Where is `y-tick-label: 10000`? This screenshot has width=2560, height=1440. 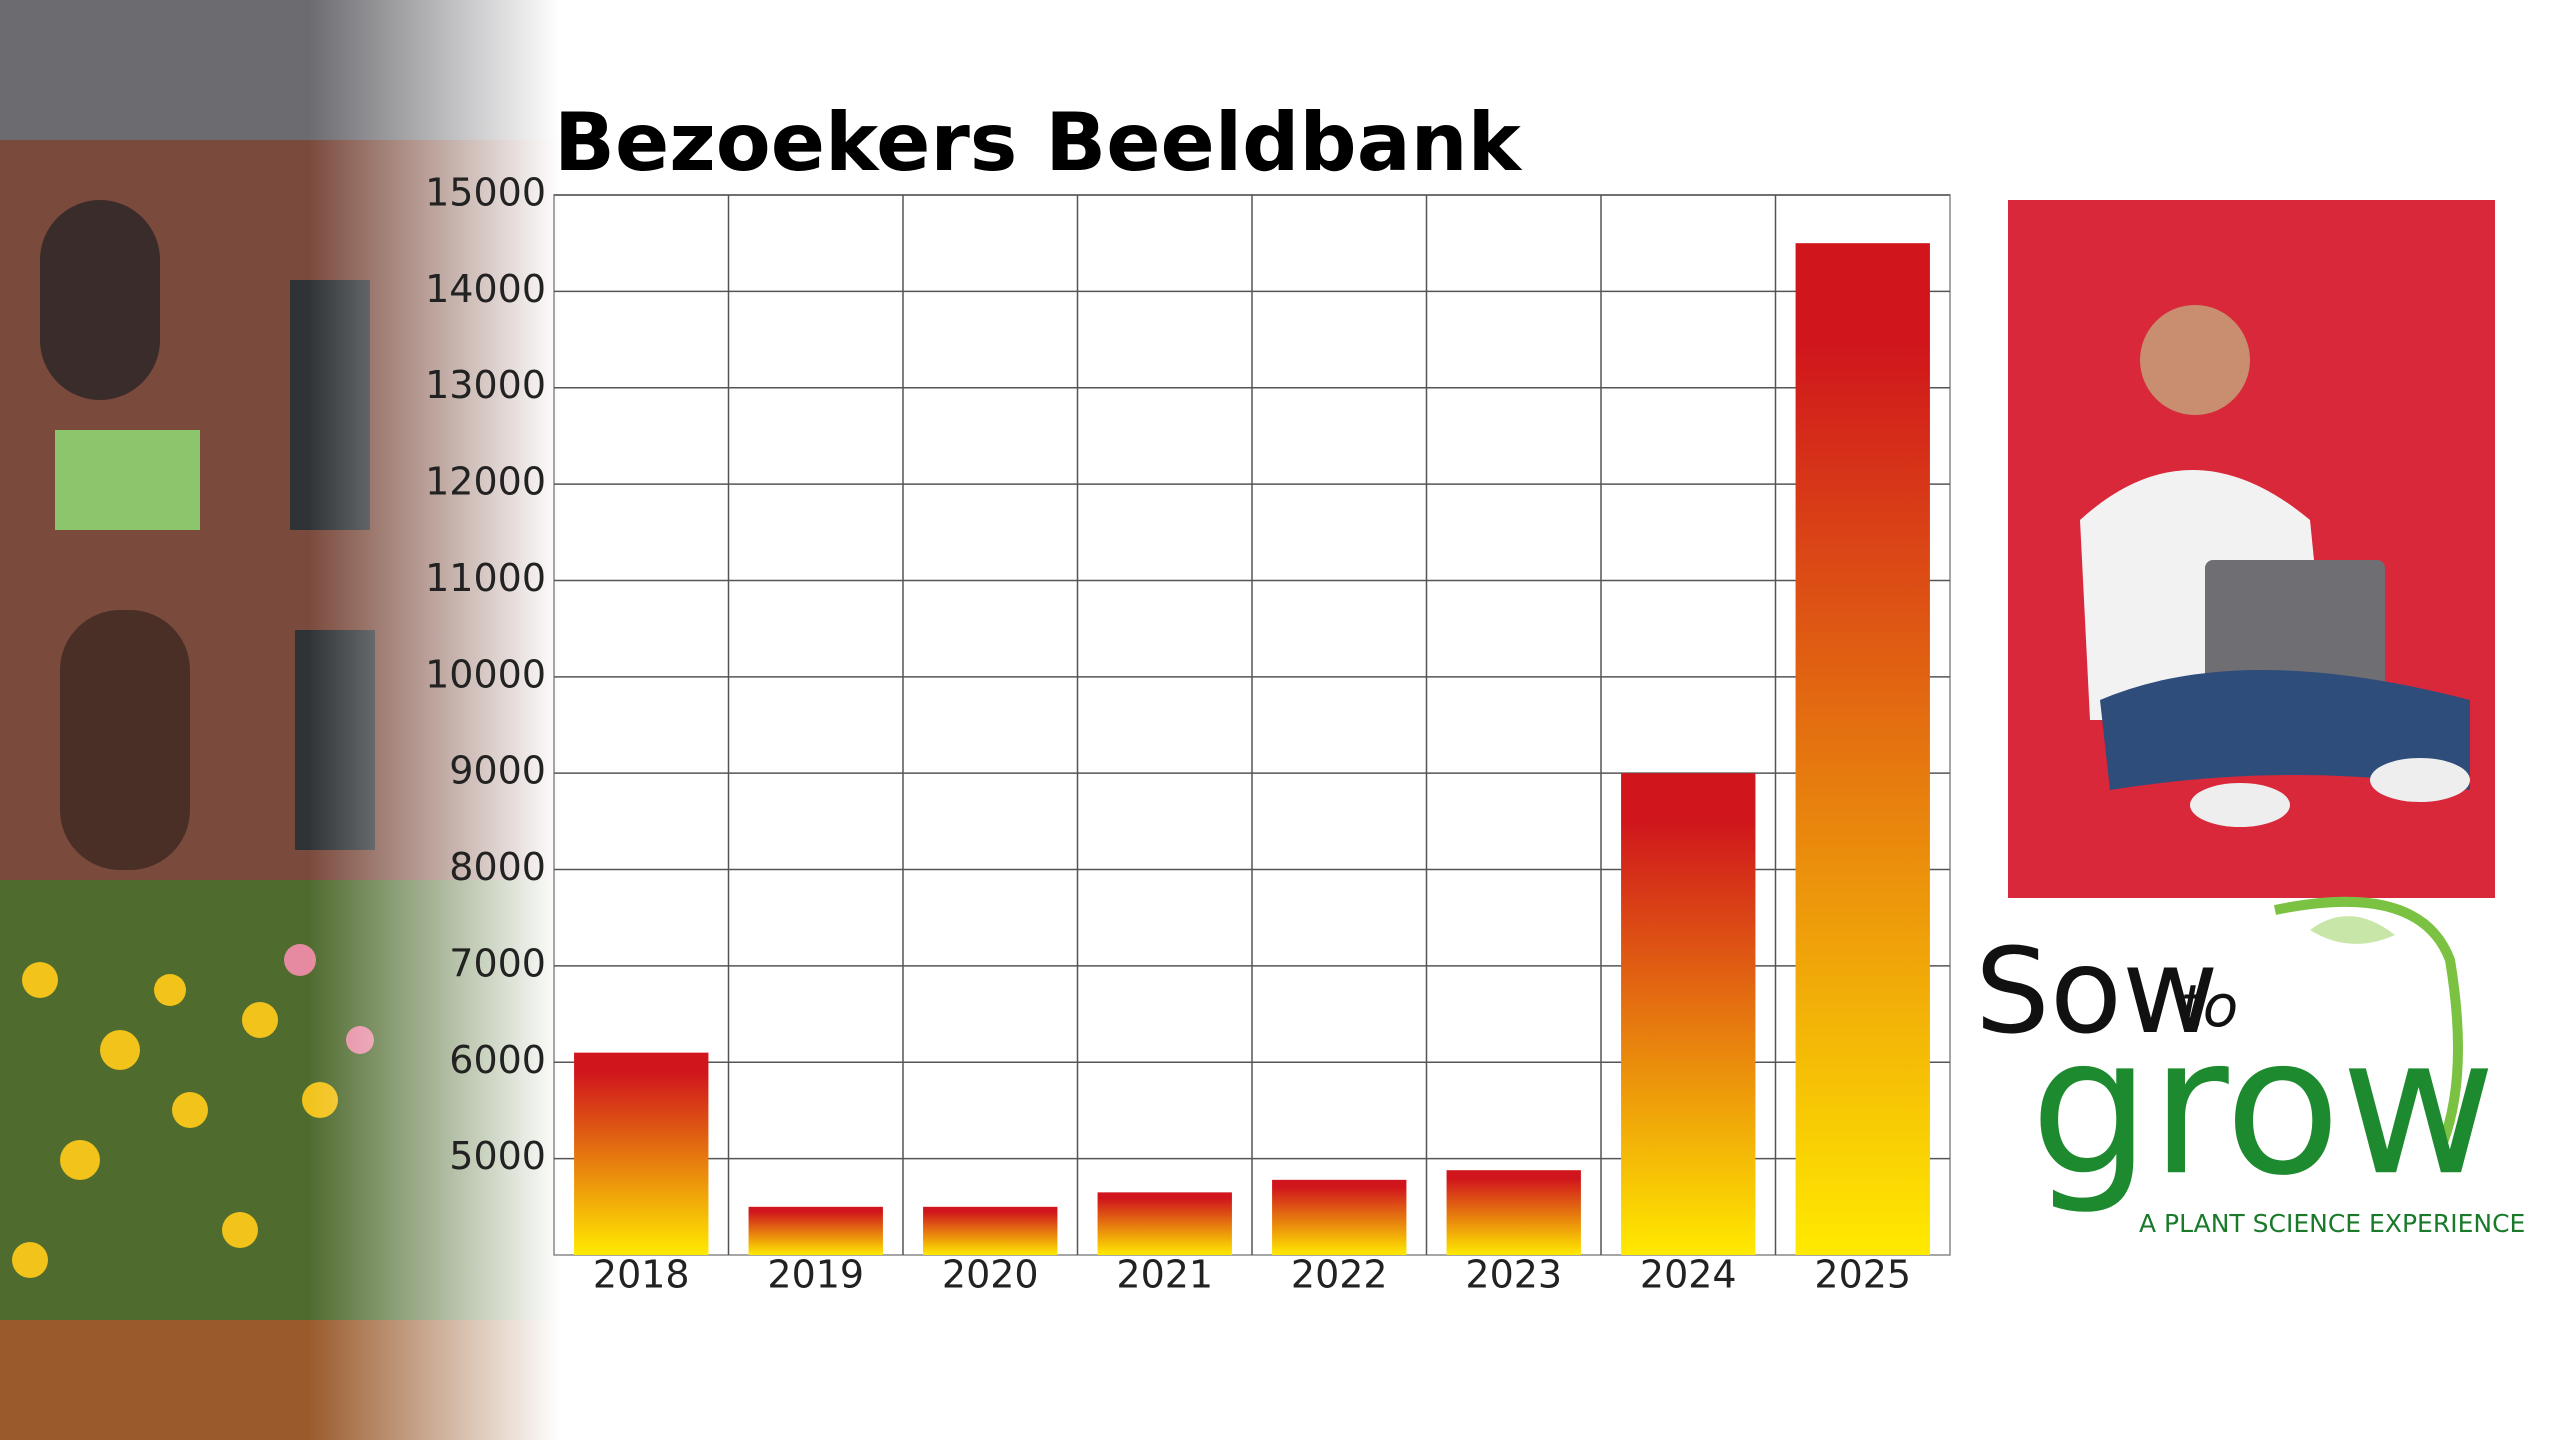
y-tick-label: 10000 is located at coordinates (485, 674).